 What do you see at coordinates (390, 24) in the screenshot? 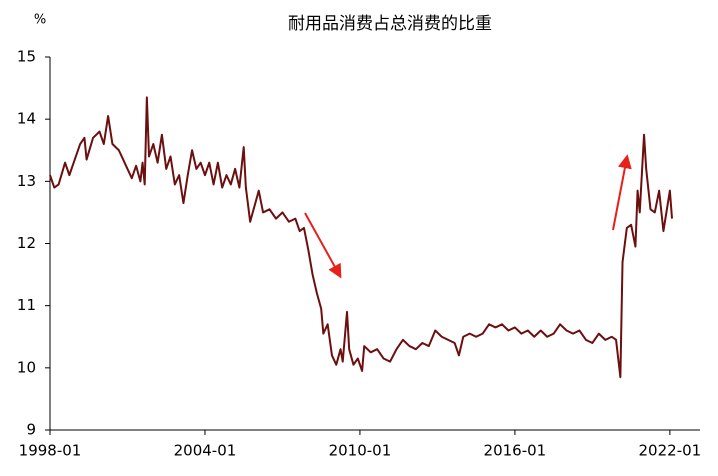
I see `chart-title: 耐用品消费占总消费的比重` at bounding box center [390, 24].